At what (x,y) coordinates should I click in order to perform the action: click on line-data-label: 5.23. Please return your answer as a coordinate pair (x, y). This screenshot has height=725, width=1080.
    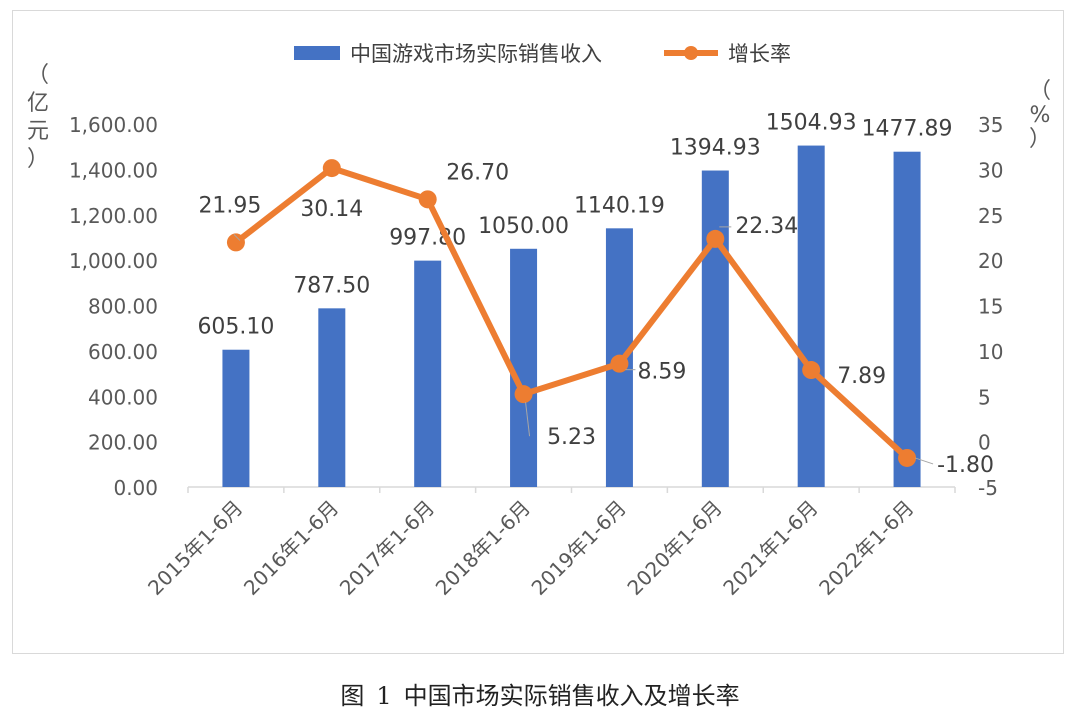
    Looking at the image, I should click on (571, 437).